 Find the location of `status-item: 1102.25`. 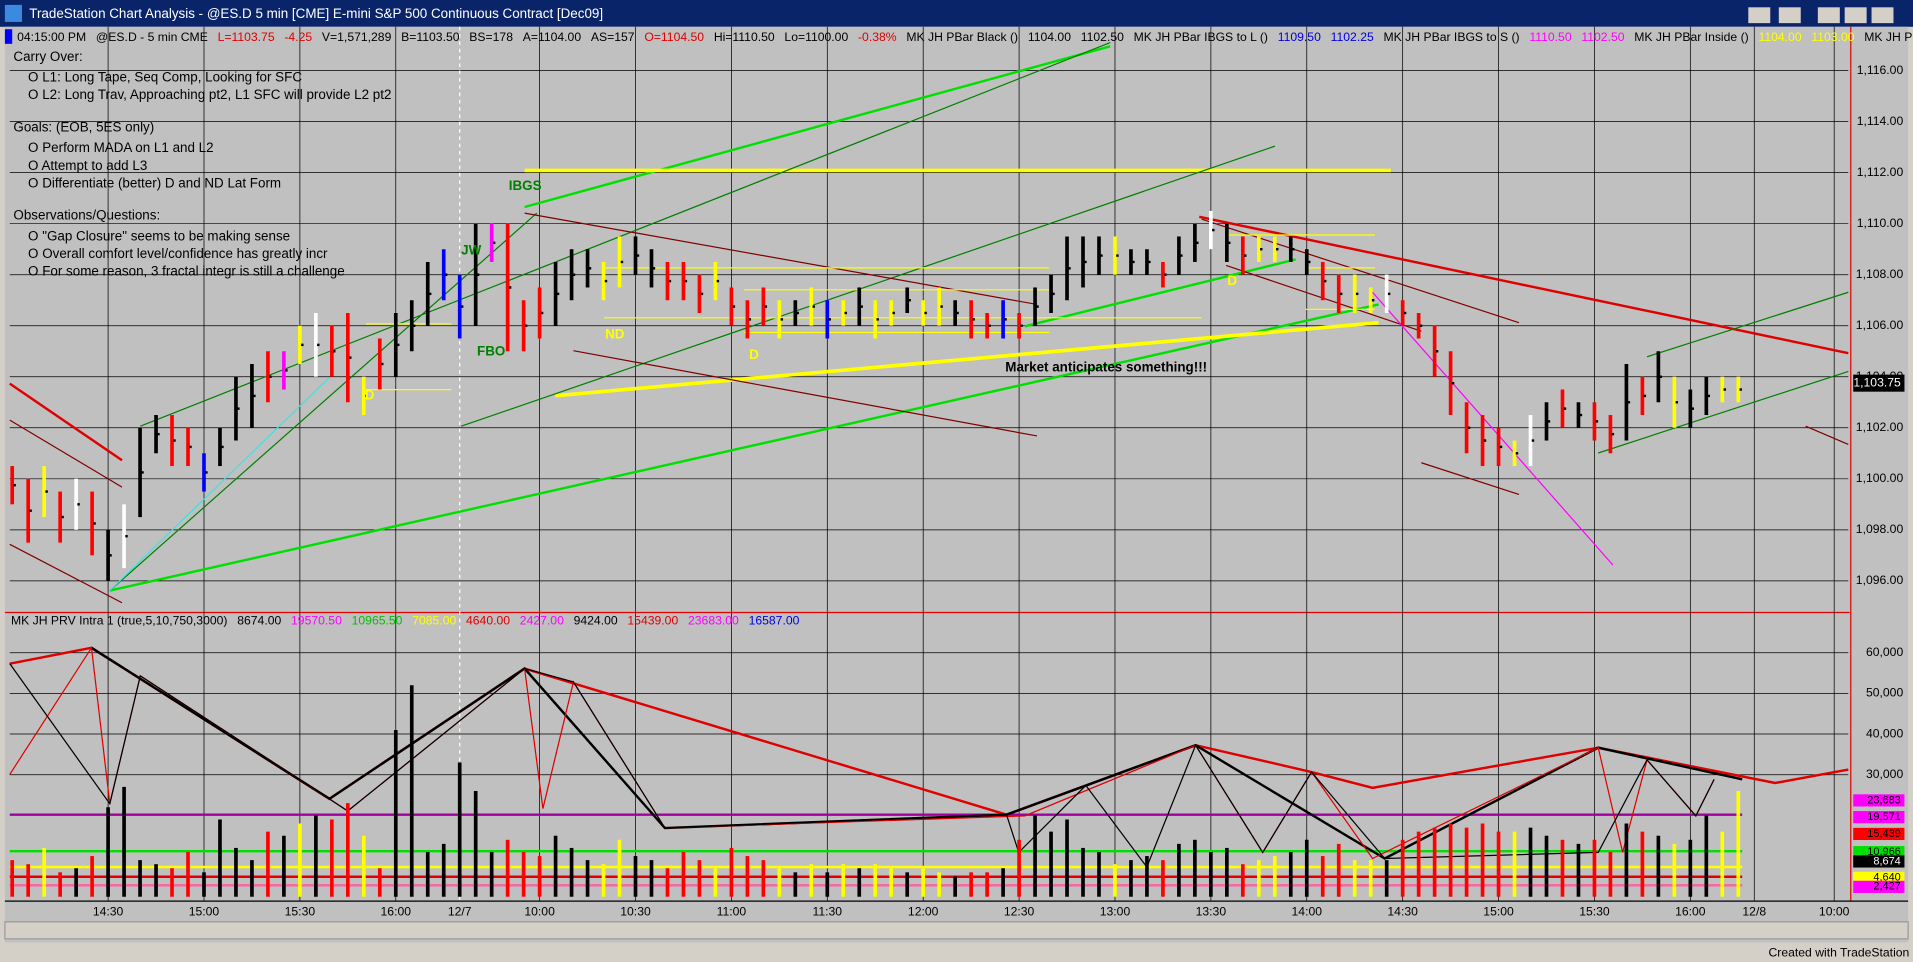

status-item: 1102.25 is located at coordinates (1352, 37).